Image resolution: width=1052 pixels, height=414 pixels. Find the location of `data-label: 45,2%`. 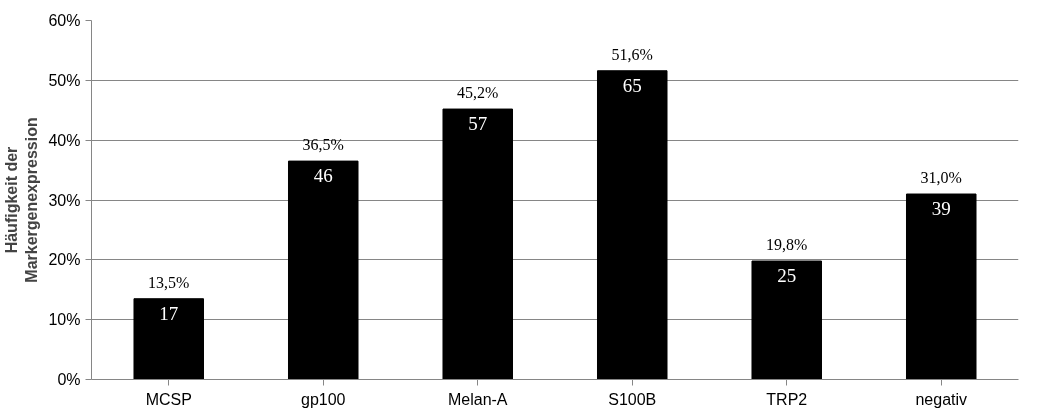

data-label: 45,2% is located at coordinates (478, 93).